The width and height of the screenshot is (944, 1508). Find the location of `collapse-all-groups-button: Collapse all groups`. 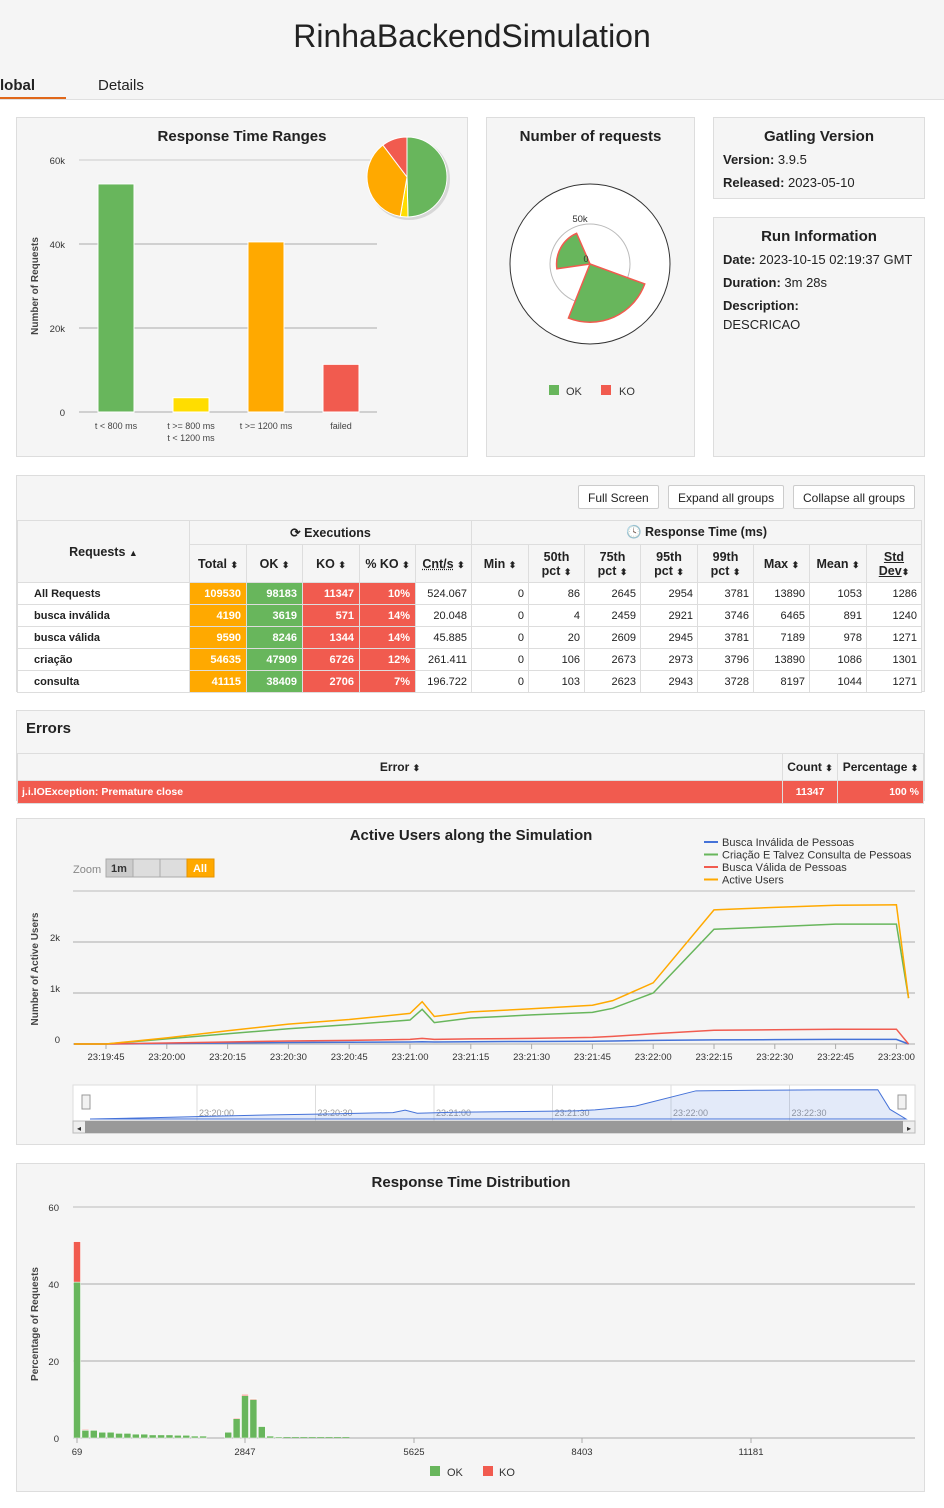

collapse-all-groups-button: Collapse all groups is located at coordinates (854, 497).